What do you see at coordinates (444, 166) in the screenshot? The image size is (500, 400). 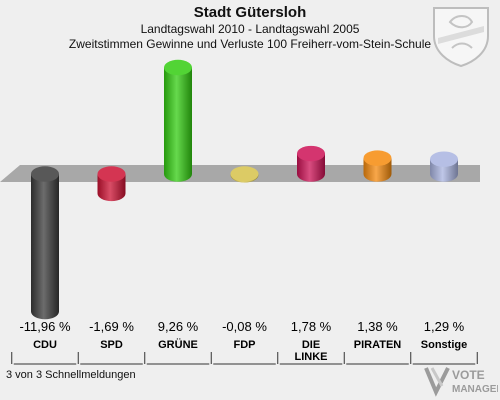 I see `bar-sonstige` at bounding box center [444, 166].